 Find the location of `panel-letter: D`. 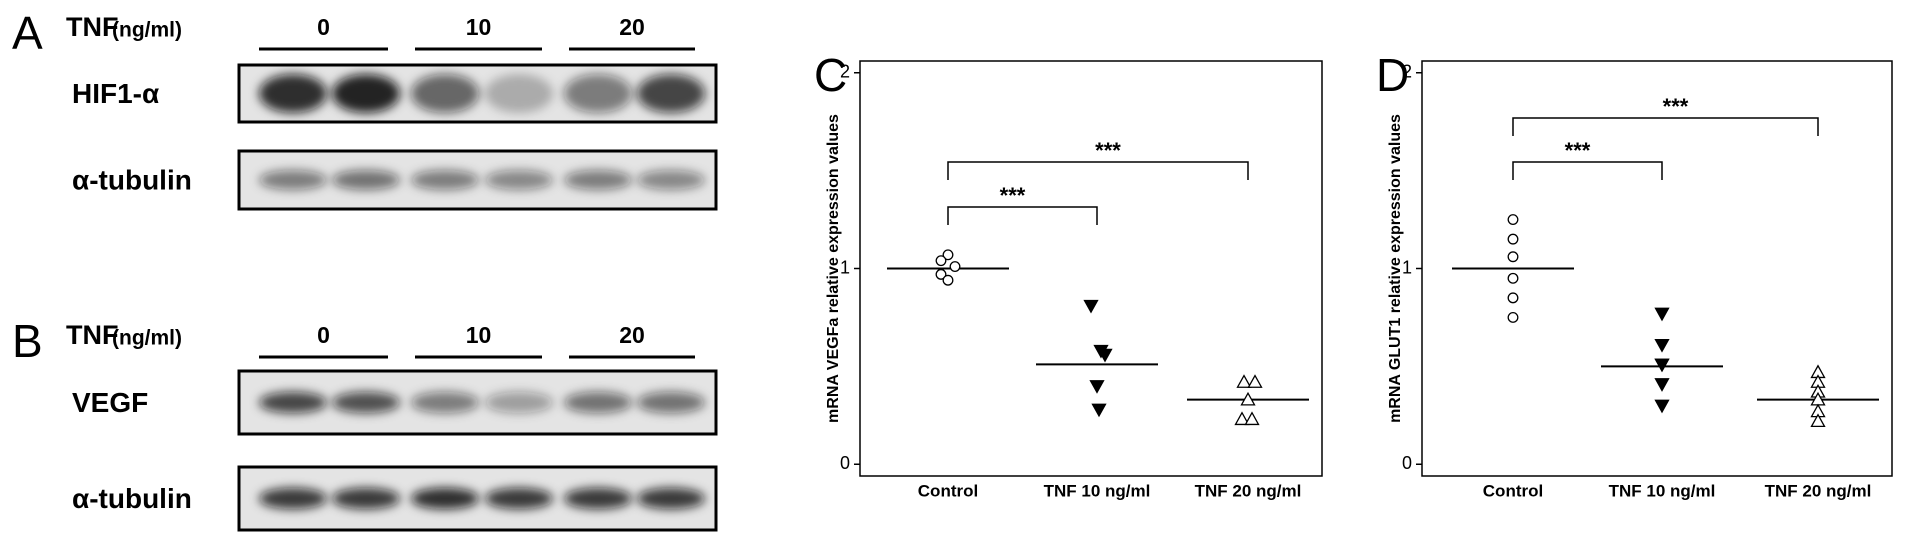

panel-letter: D is located at coordinates (1392, 75).